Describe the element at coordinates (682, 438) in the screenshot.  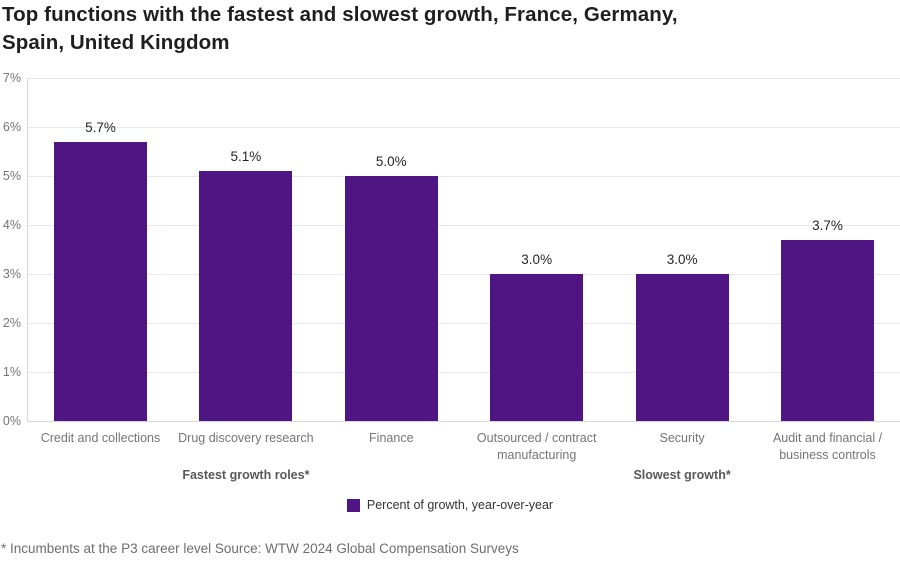
I see `x-category-label: Security` at that location.